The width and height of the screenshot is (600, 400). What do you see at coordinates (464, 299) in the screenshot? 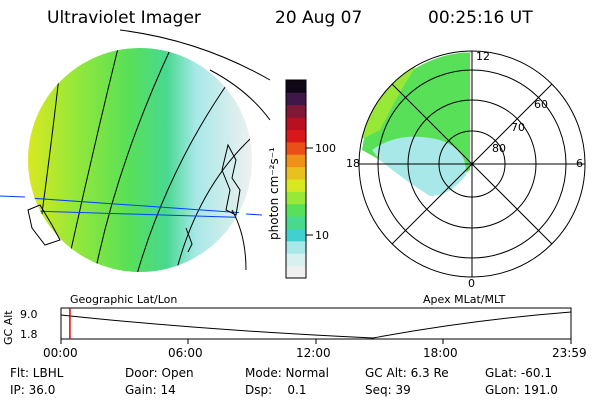
I see `apex-label: Apex MLat/MLT` at bounding box center [464, 299].